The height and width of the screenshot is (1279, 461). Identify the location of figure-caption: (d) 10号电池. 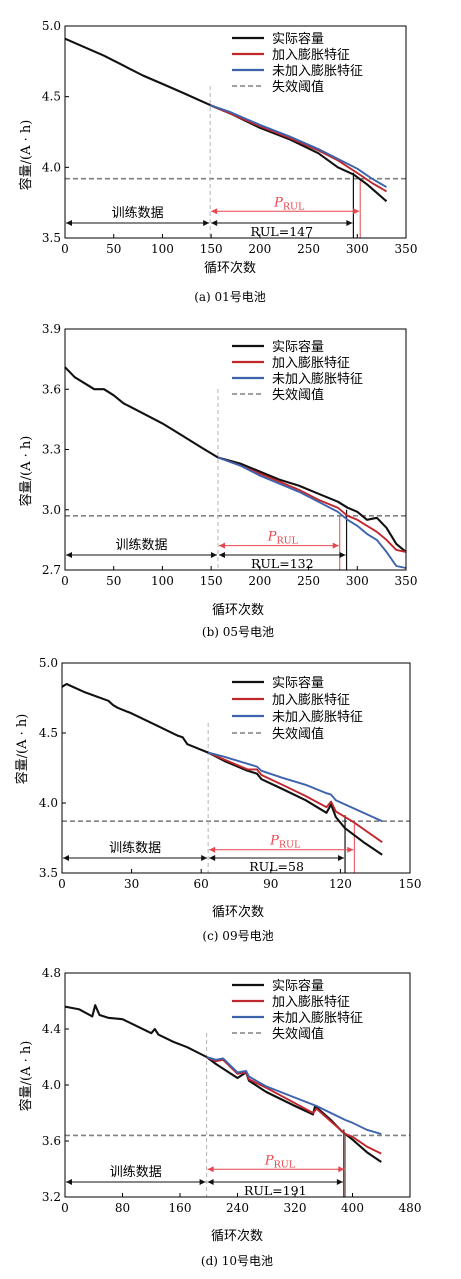
(237, 1261).